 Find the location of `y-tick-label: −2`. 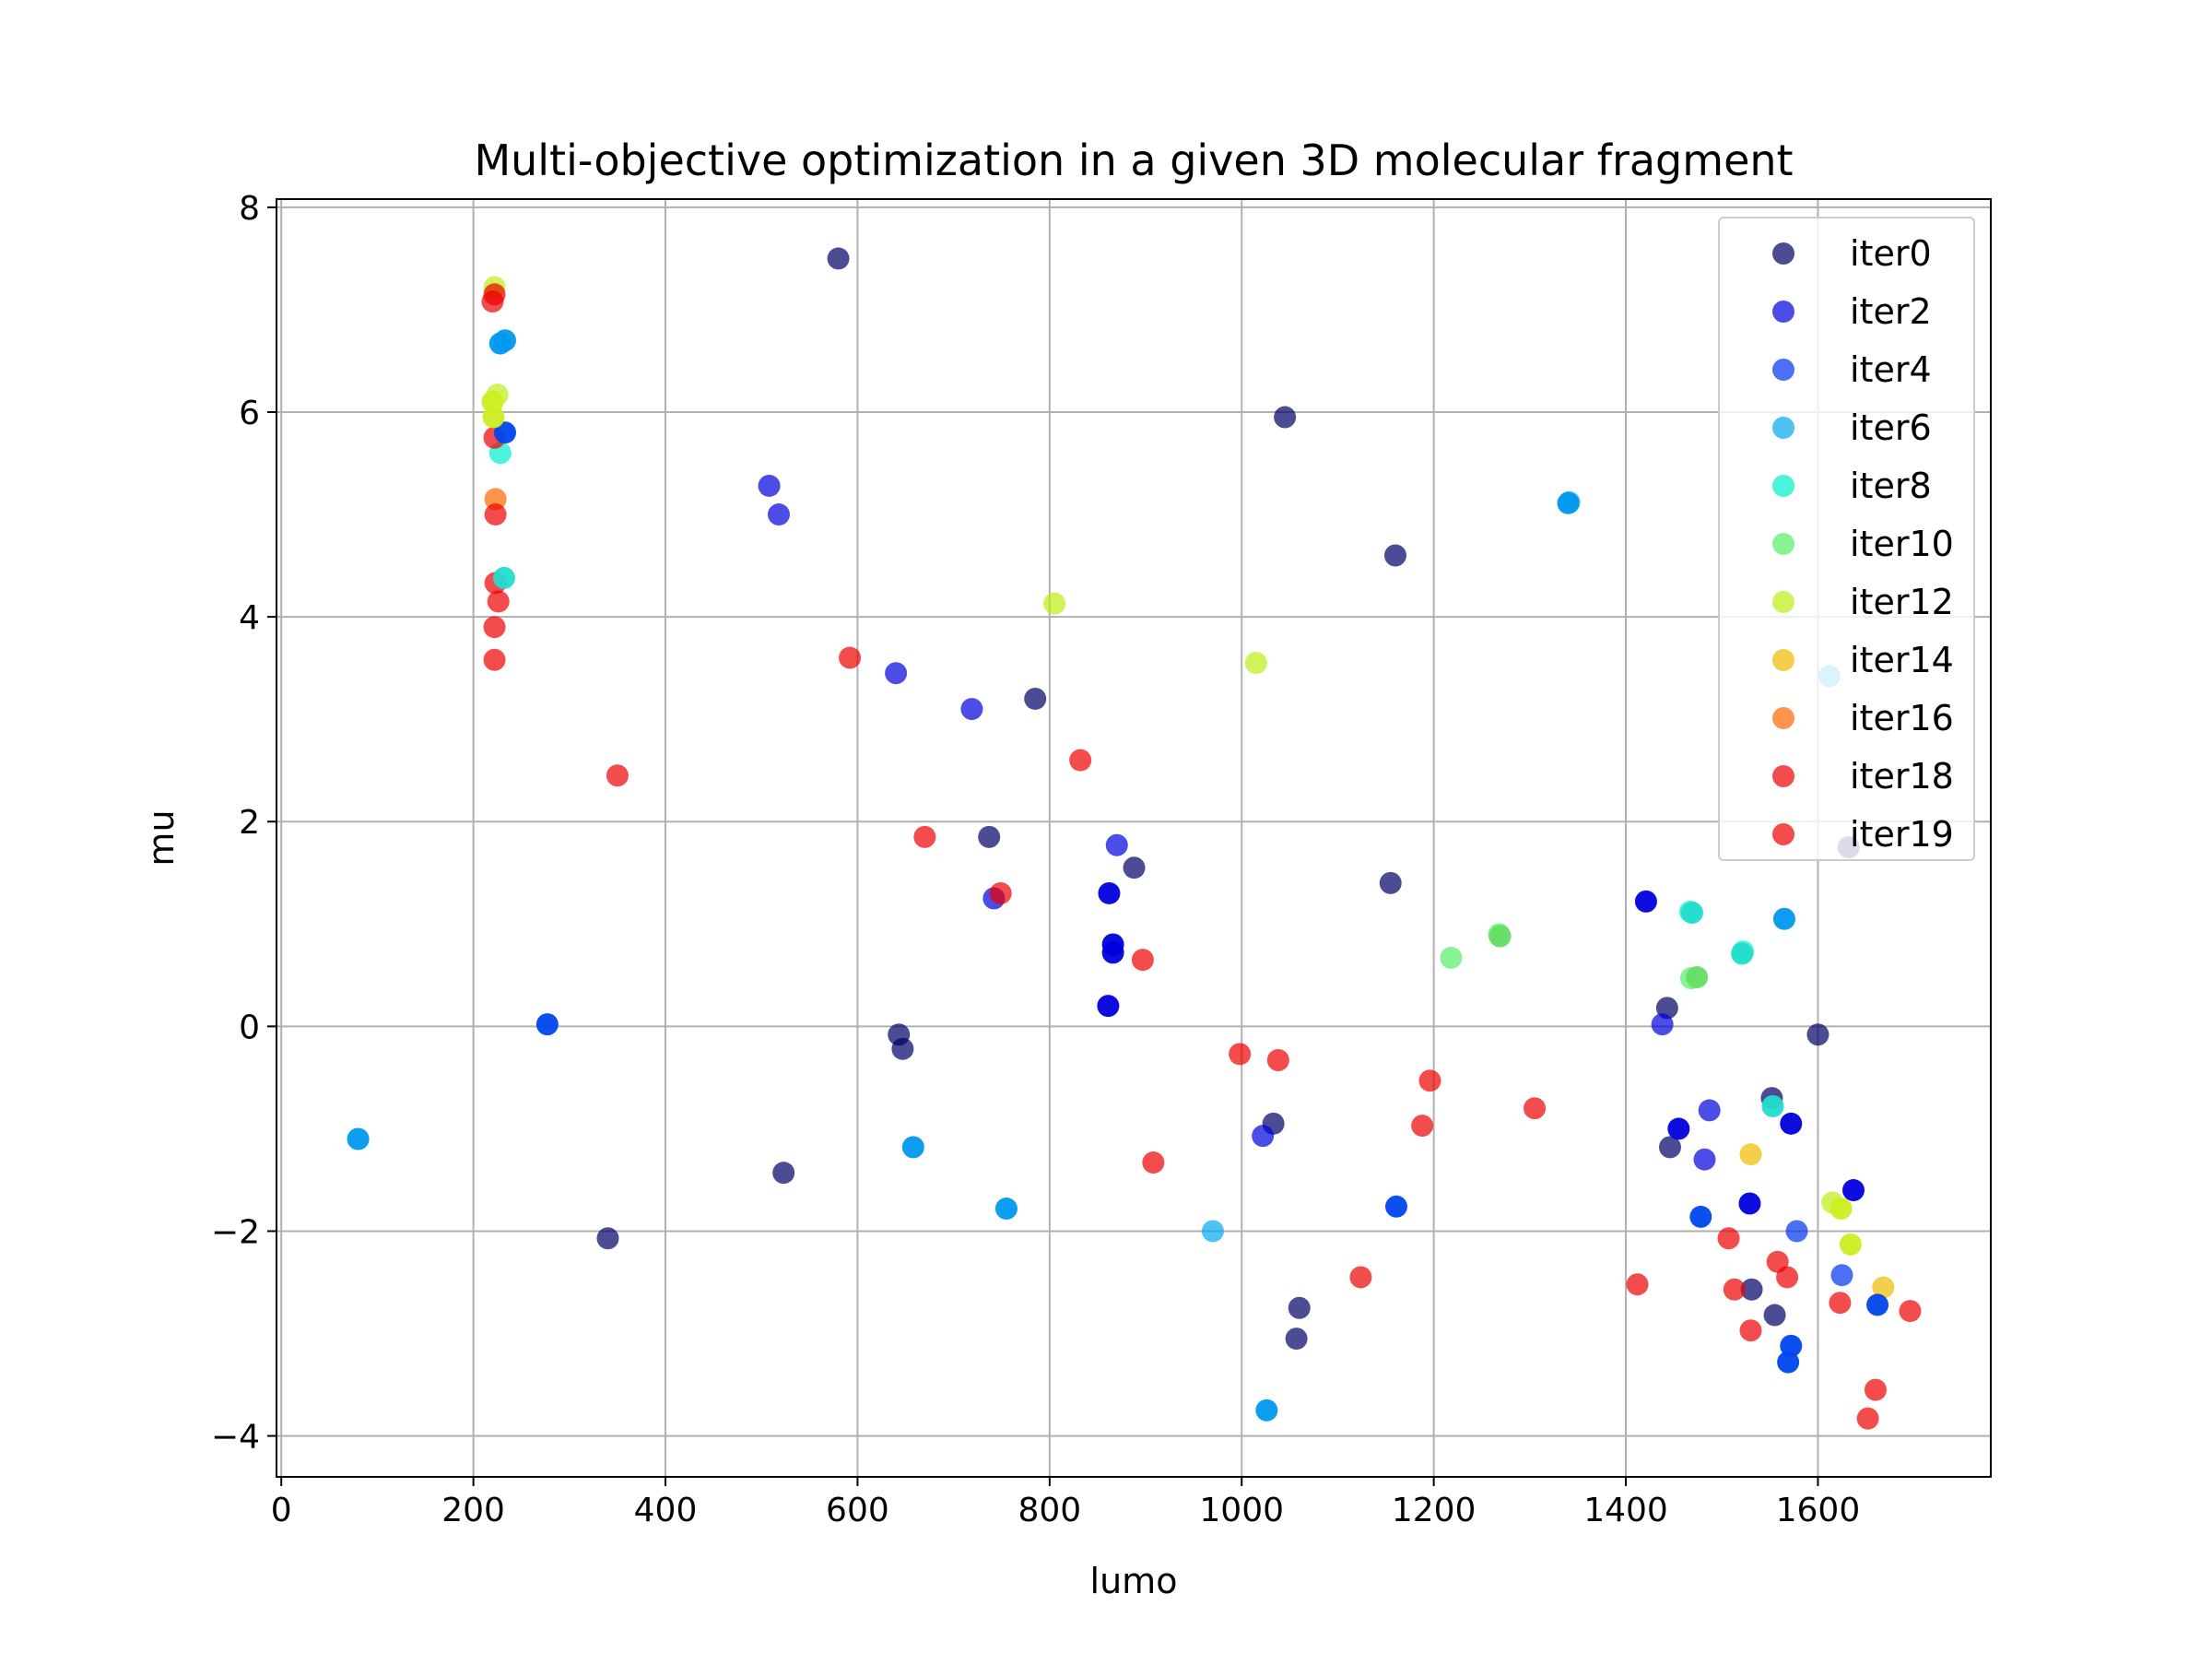

y-tick-label: −2 is located at coordinates (235, 1232).